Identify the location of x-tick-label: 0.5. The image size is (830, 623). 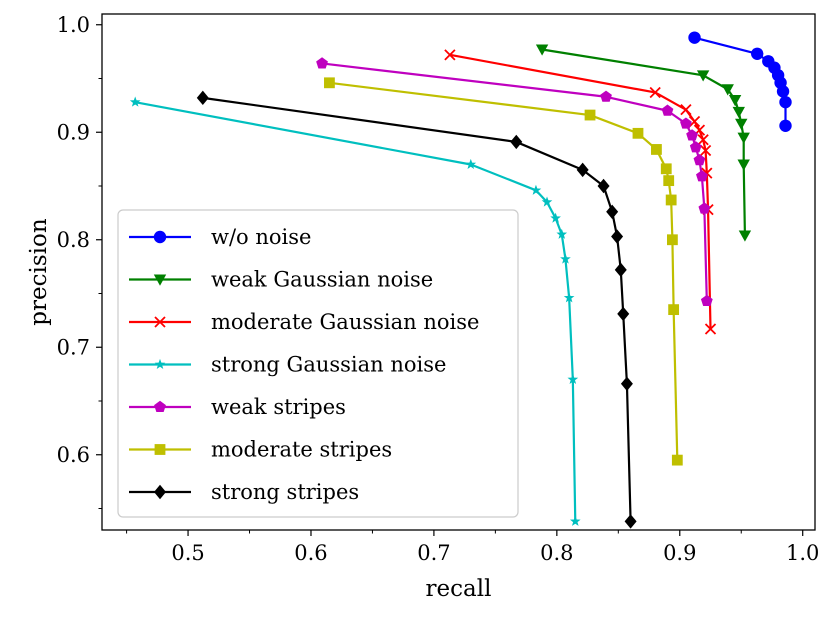
(187, 553).